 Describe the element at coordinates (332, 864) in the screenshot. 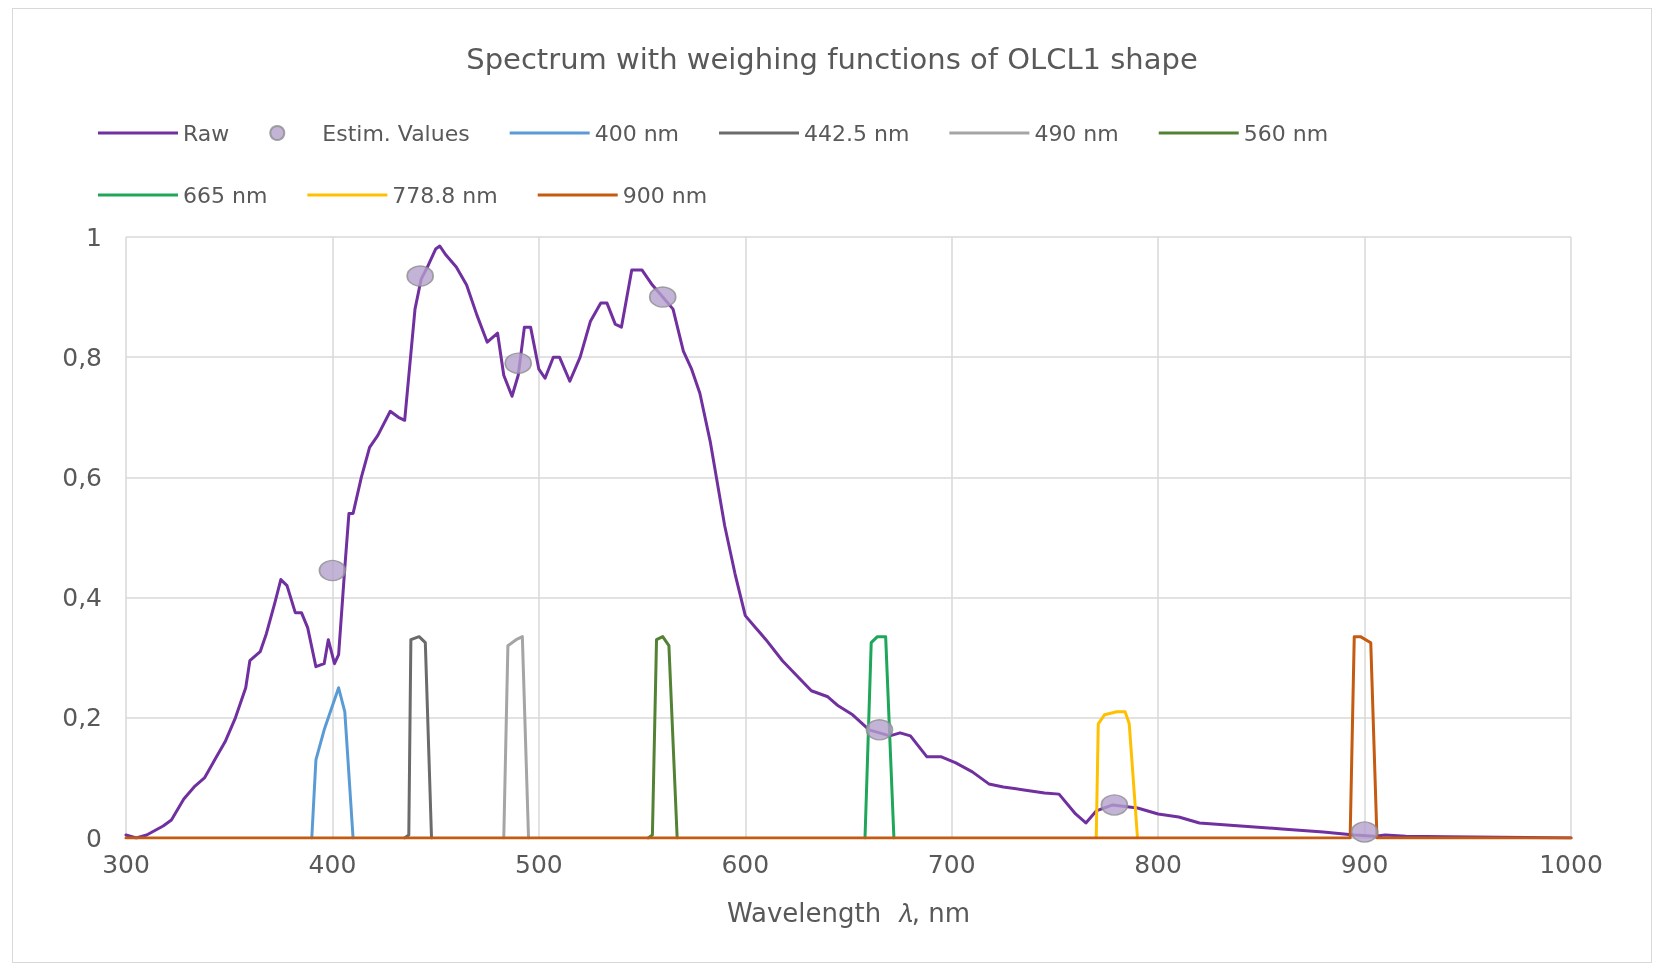

I see `x-tick-label: 400` at that location.